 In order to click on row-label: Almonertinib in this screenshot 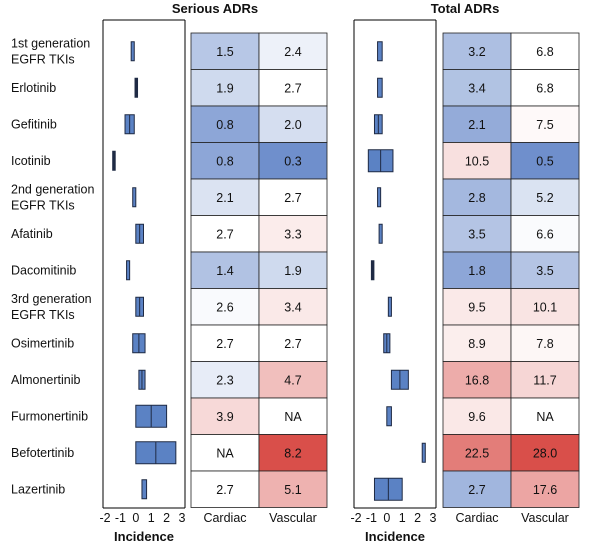, I will do `click(46, 380)`.